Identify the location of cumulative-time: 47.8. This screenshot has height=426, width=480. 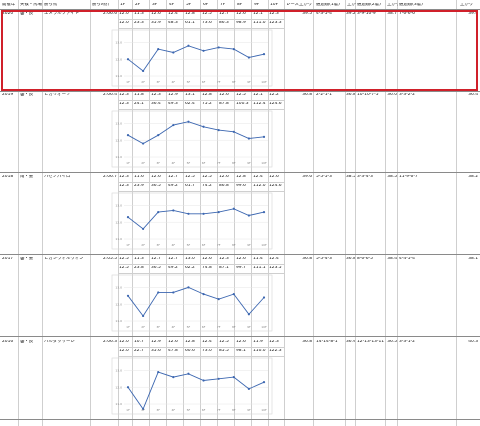
(173, 351).